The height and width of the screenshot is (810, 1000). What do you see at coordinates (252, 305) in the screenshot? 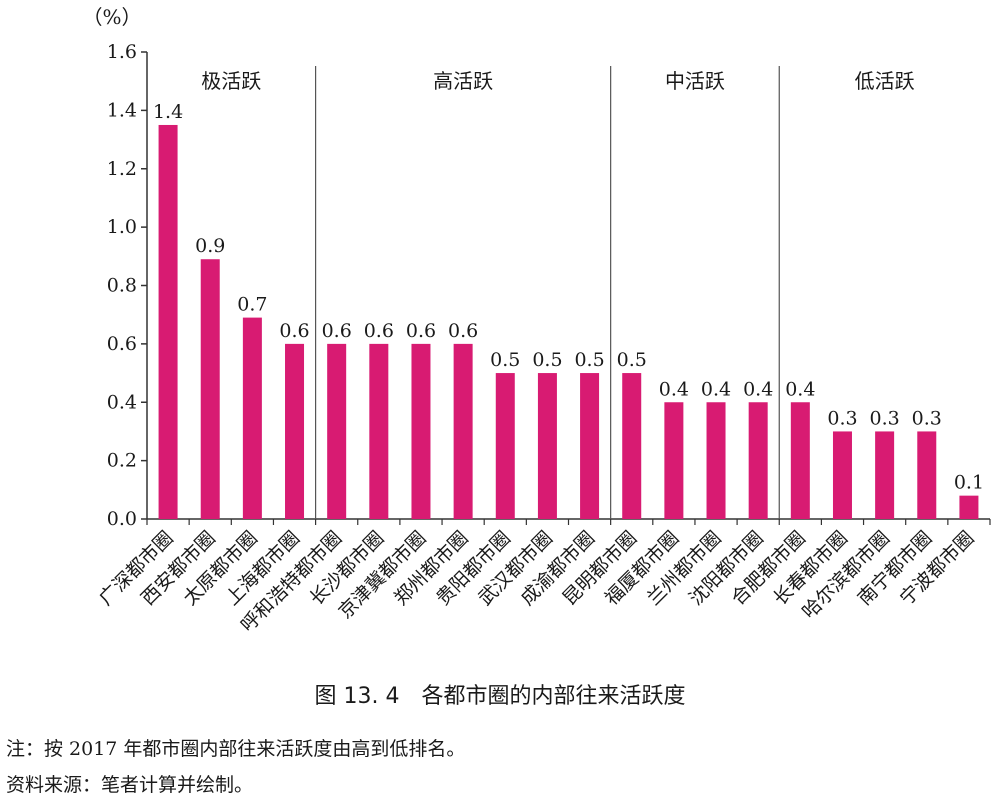
I see `data-label: 0.7` at bounding box center [252, 305].